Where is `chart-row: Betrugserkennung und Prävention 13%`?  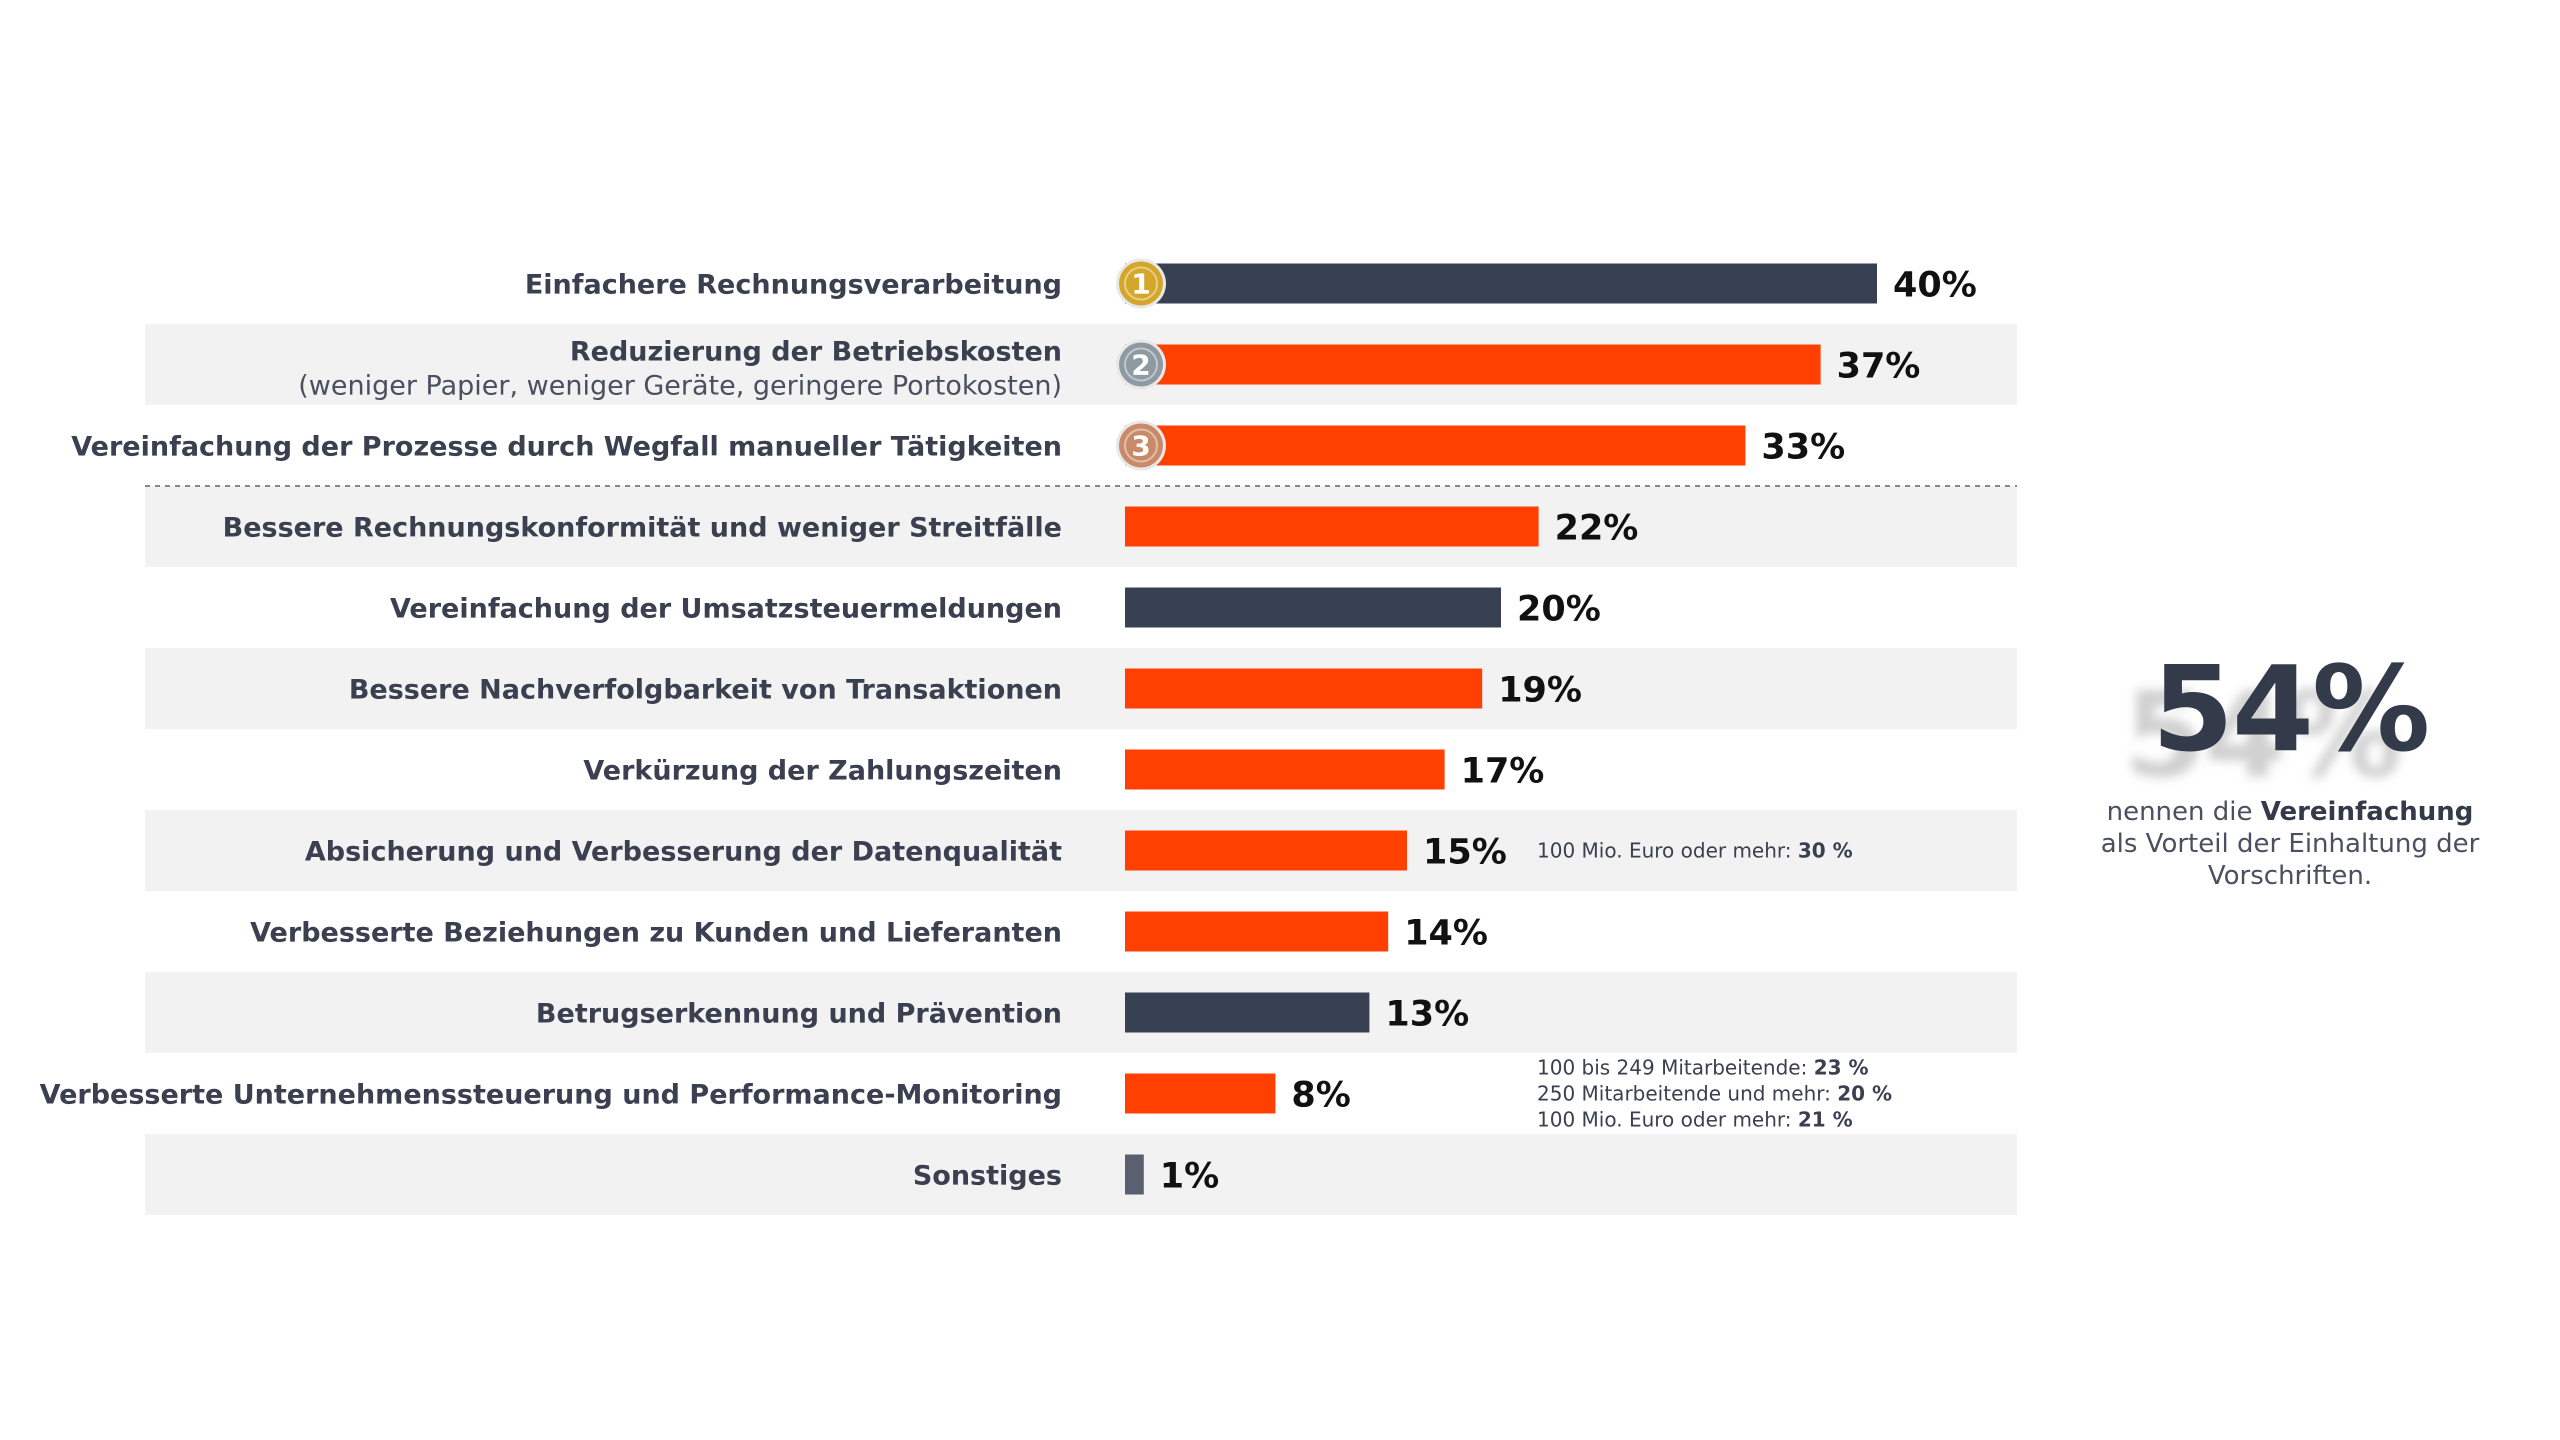
chart-row: Betrugserkennung und Prävention 13% is located at coordinates (1002, 1013).